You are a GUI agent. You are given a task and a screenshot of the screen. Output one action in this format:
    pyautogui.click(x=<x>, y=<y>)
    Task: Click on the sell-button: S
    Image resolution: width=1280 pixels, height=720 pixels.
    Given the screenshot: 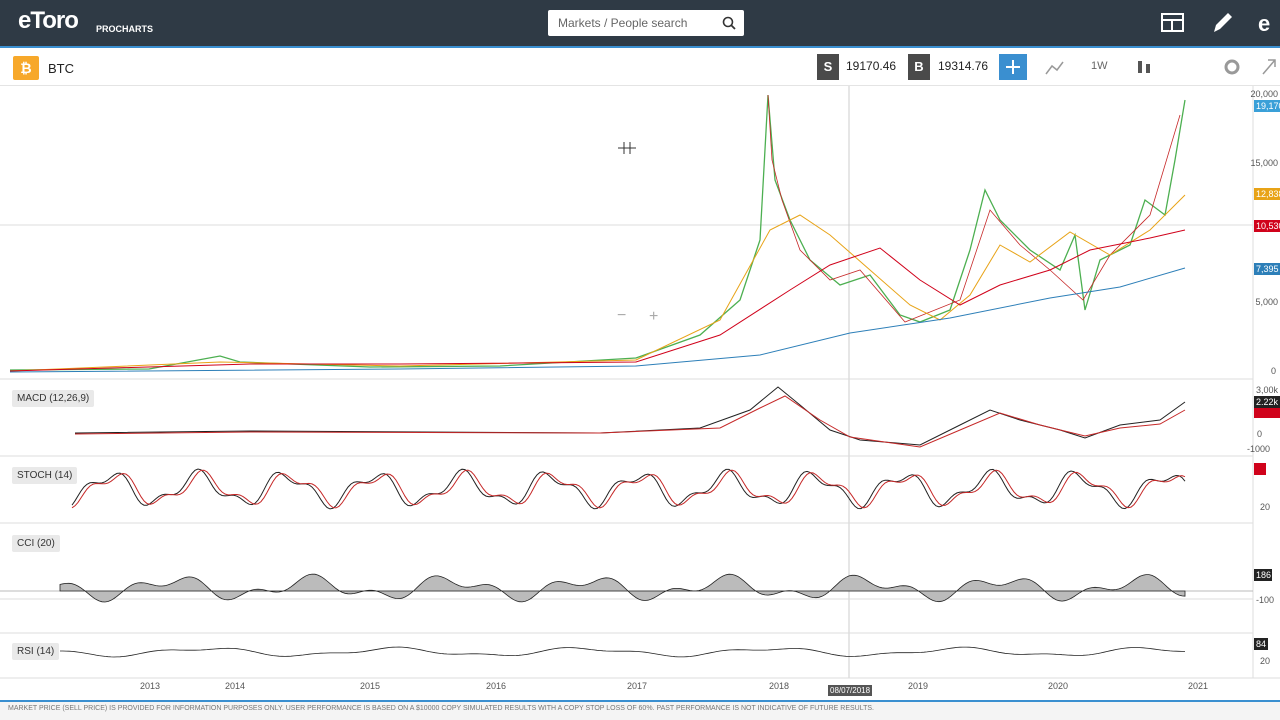 What is the action you would take?
    pyautogui.click(x=828, y=67)
    